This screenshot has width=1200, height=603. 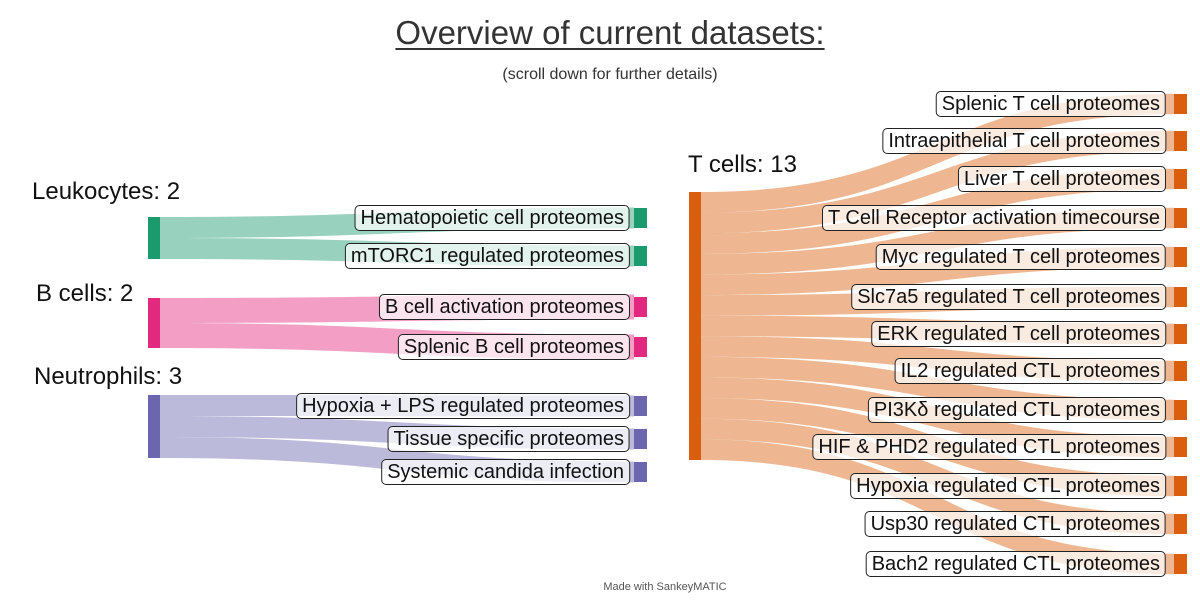 I want to click on target-label-leukocytes-1: mTORC1 regulated proteomes, so click(x=487, y=256).